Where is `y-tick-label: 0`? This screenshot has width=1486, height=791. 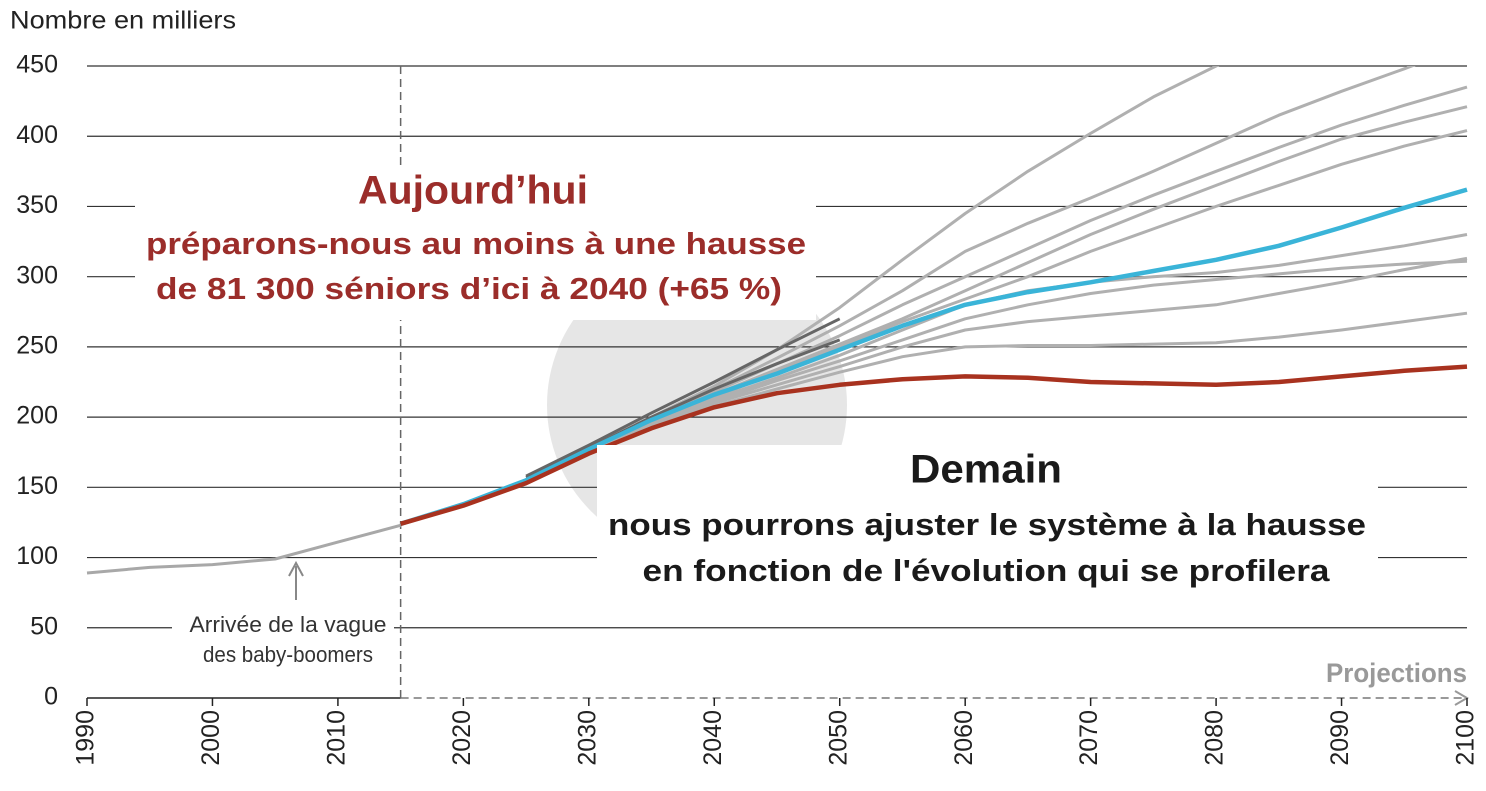
y-tick-label: 0 is located at coordinates (51, 697).